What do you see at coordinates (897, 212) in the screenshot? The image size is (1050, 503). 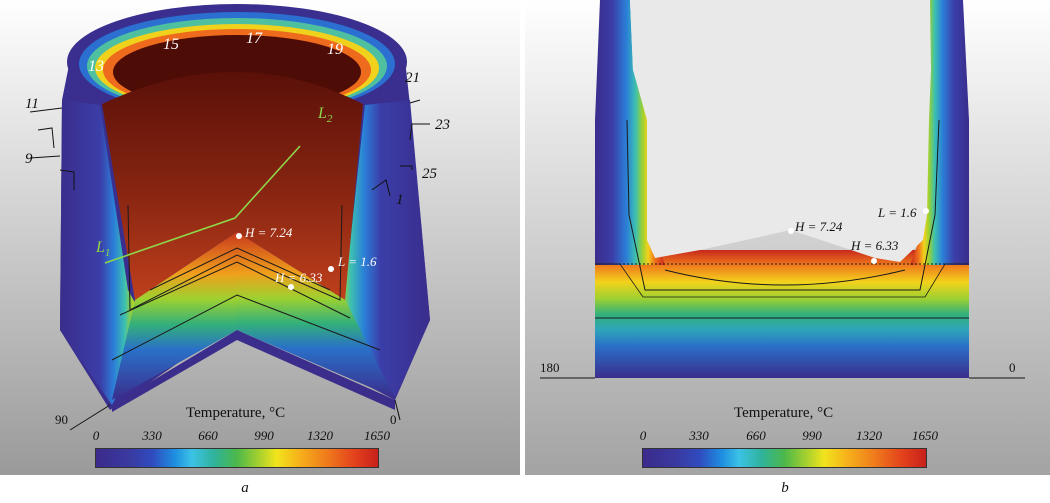 I see `label-b-l-1-6: L = 1.6` at bounding box center [897, 212].